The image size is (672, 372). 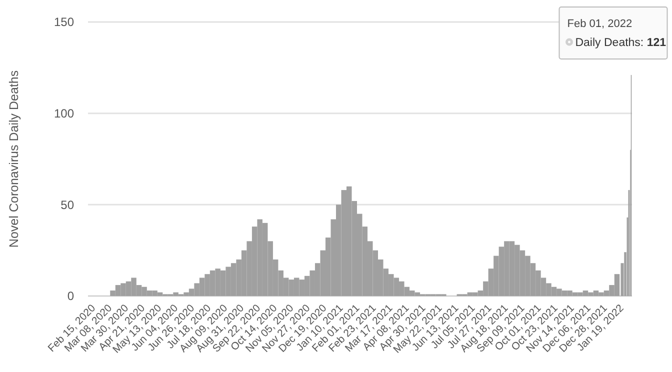 What do you see at coordinates (14, 159) in the screenshot?
I see `y-axis-title: Novel Coronavirus Daily Deaths` at bounding box center [14, 159].